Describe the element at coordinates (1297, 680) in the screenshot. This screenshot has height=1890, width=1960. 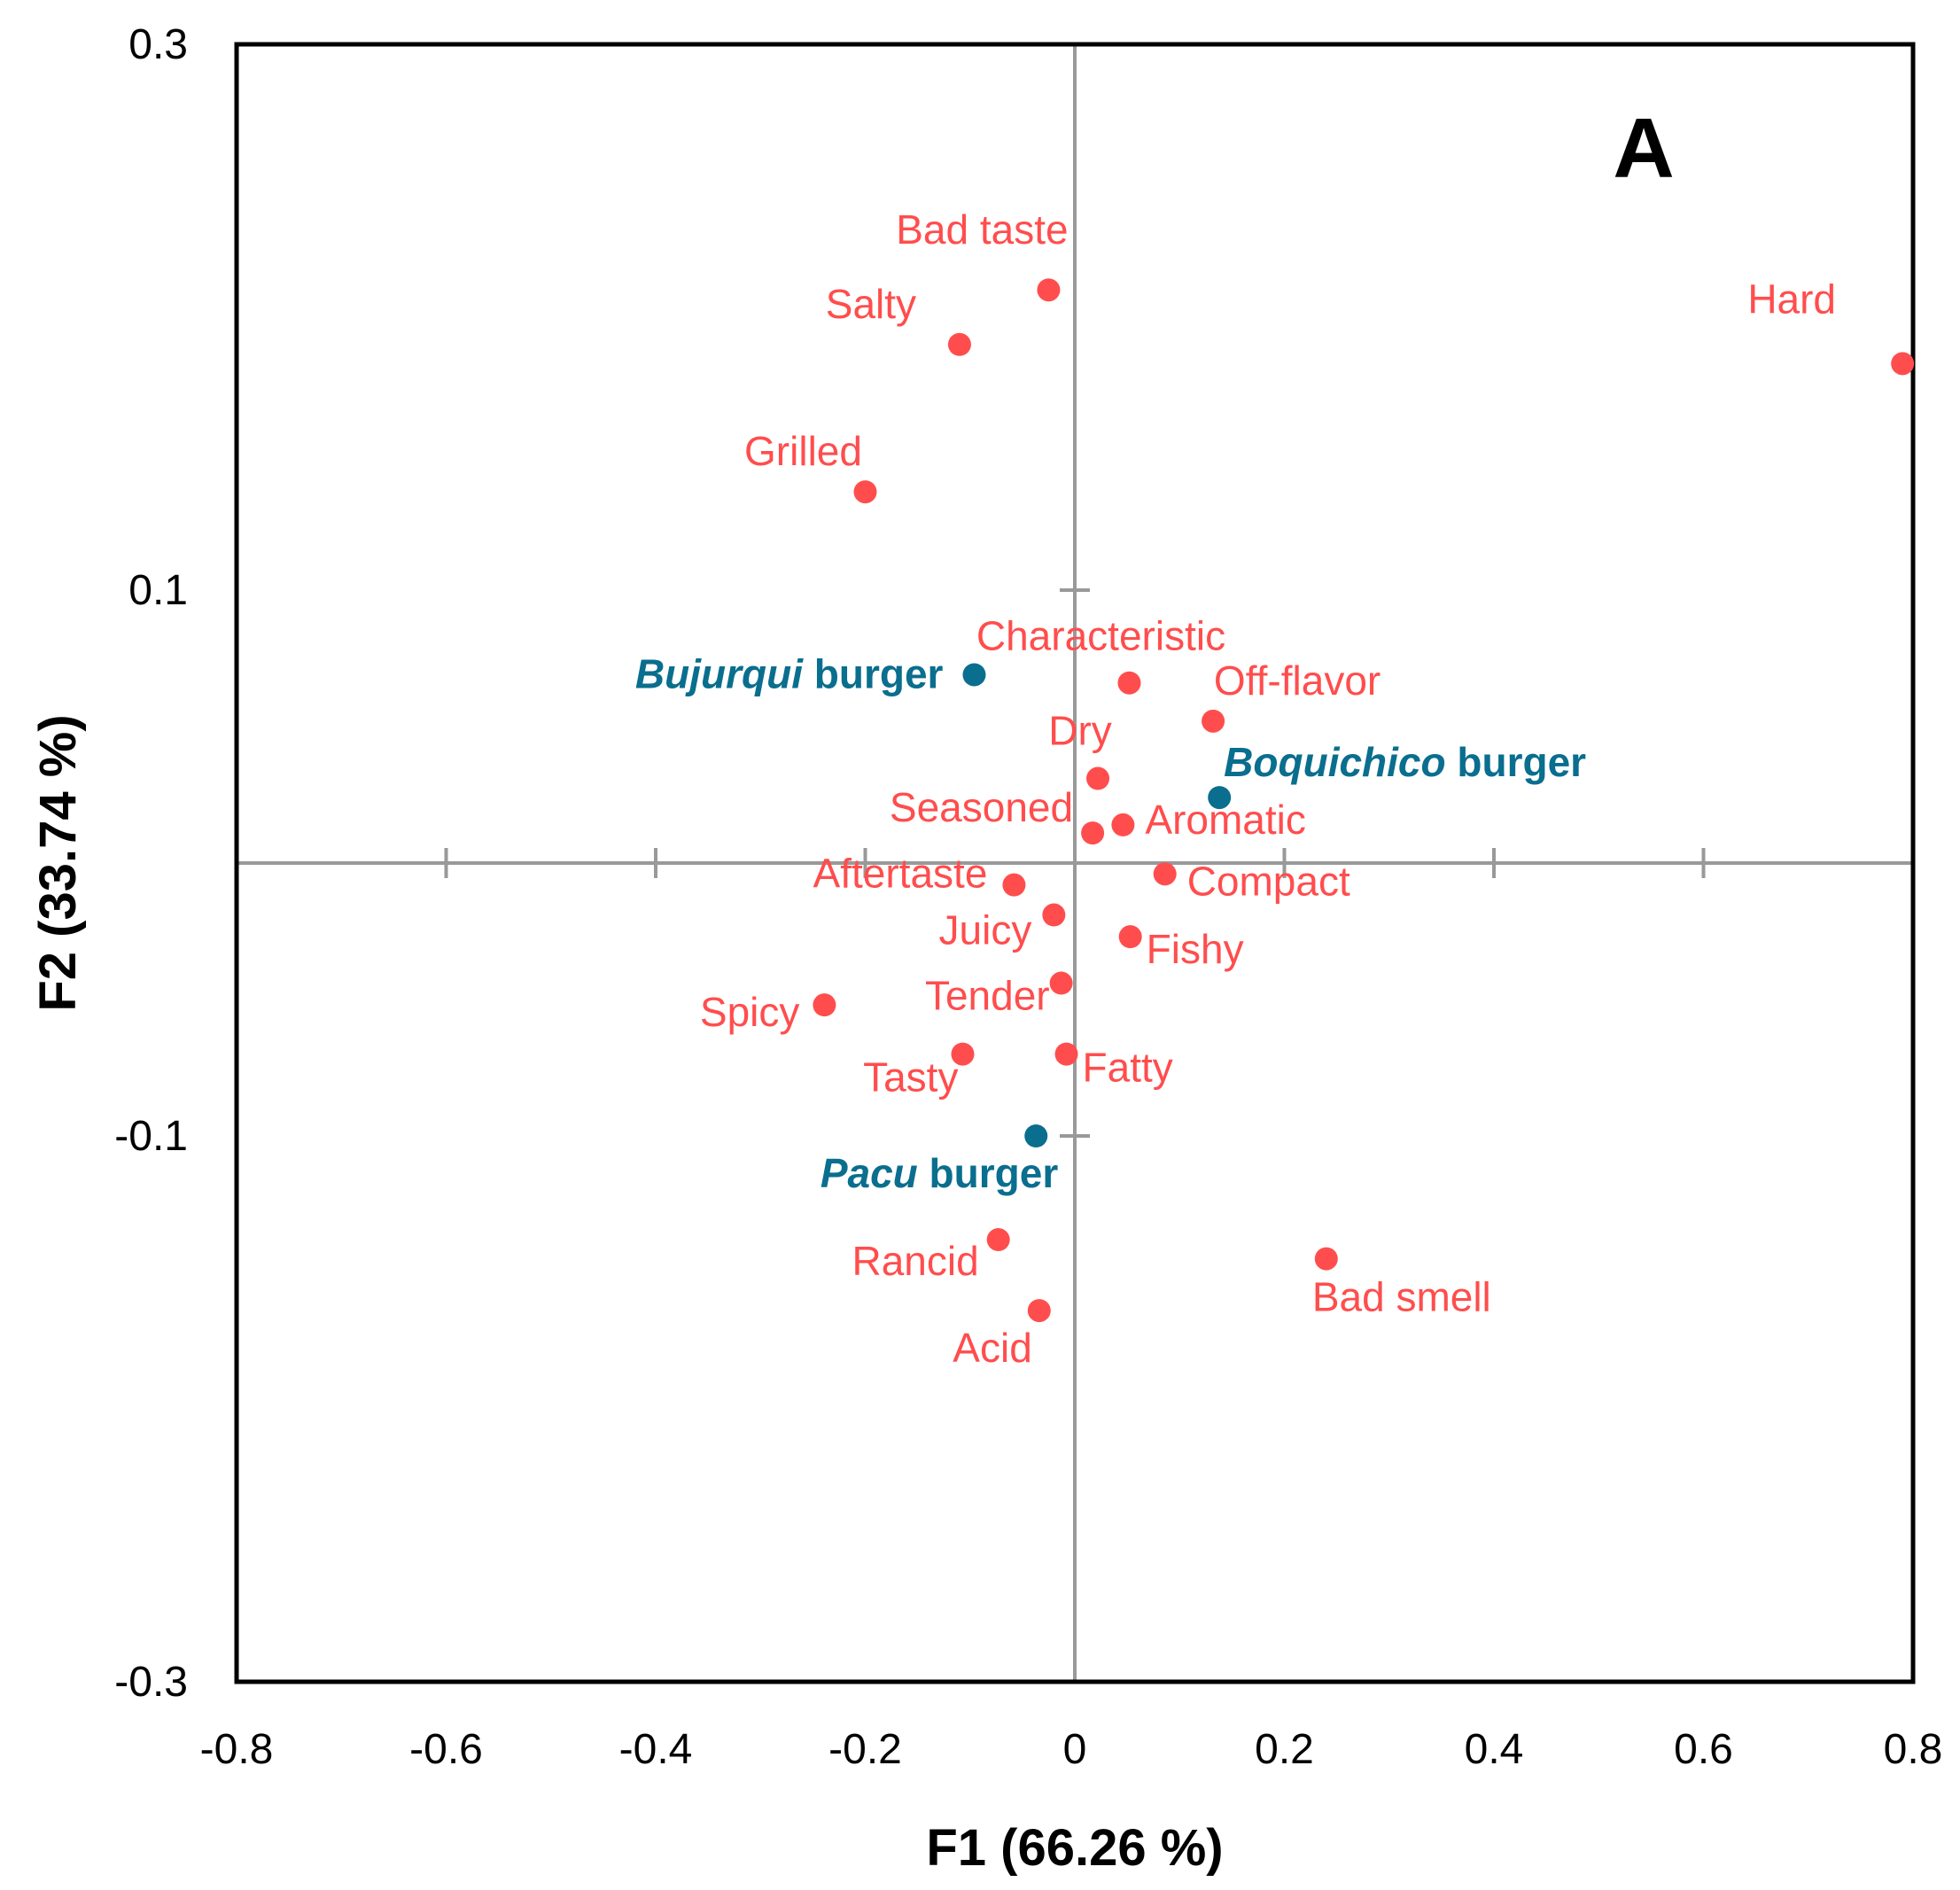
I see `attribute-label: Off-flavor` at that location.